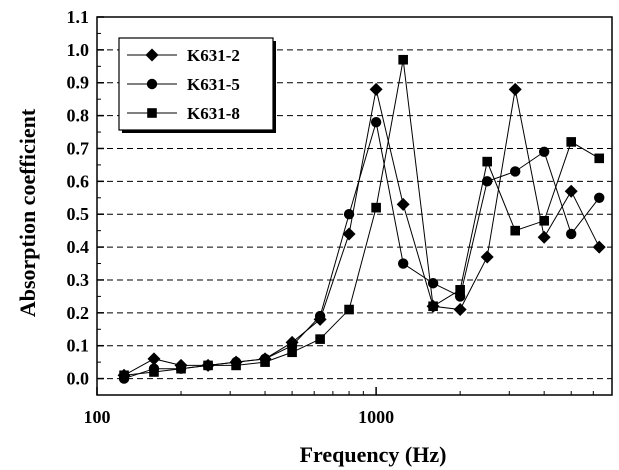 The image size is (619, 470). I want to click on y-tick-label: 0.3, so click(78, 280).